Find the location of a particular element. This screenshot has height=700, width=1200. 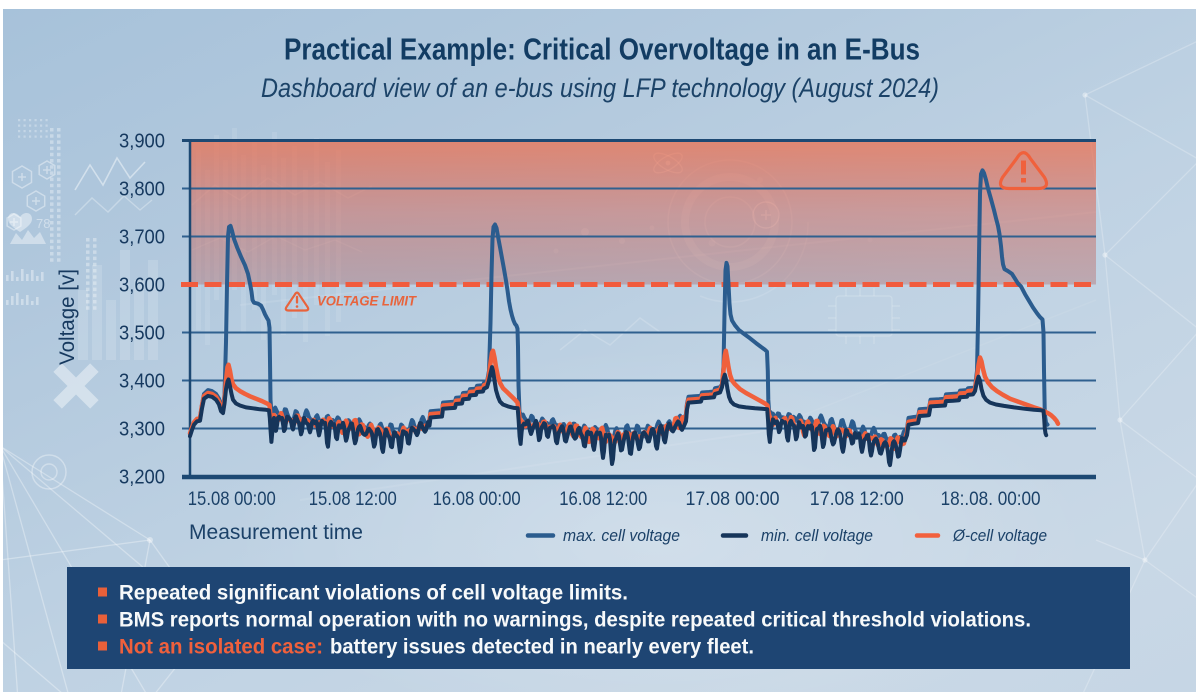

svg-text: 3,600 is located at coordinates (142, 285).